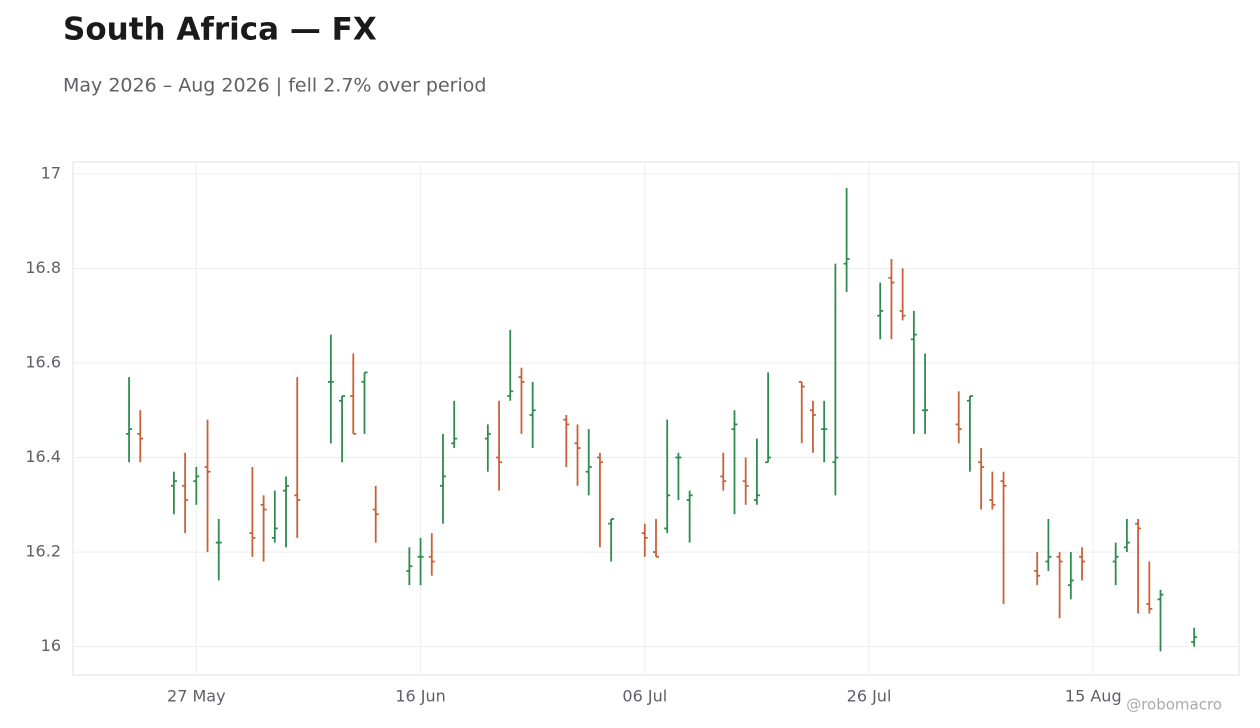  Describe the element at coordinates (196, 696) in the screenshot. I see `x-tick-label: 27 May` at that location.